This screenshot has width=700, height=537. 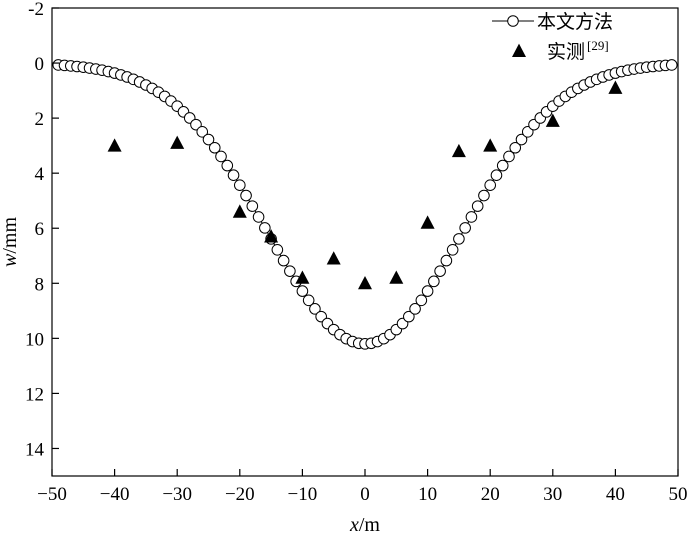 What do you see at coordinates (36, 10) in the screenshot?
I see `y-tick-label: -2` at bounding box center [36, 10].